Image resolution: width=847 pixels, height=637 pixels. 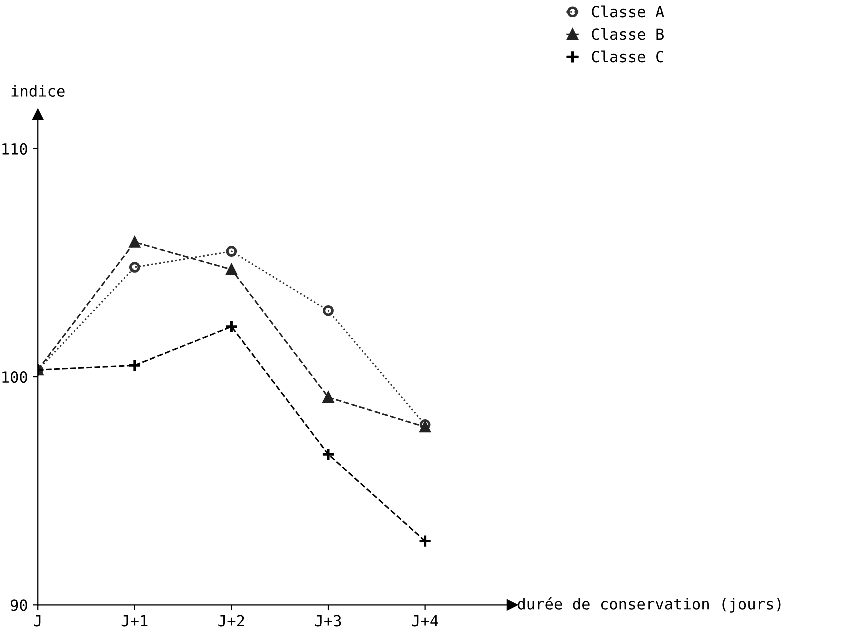 I want to click on legend-label: Classe A, so click(x=628, y=12).